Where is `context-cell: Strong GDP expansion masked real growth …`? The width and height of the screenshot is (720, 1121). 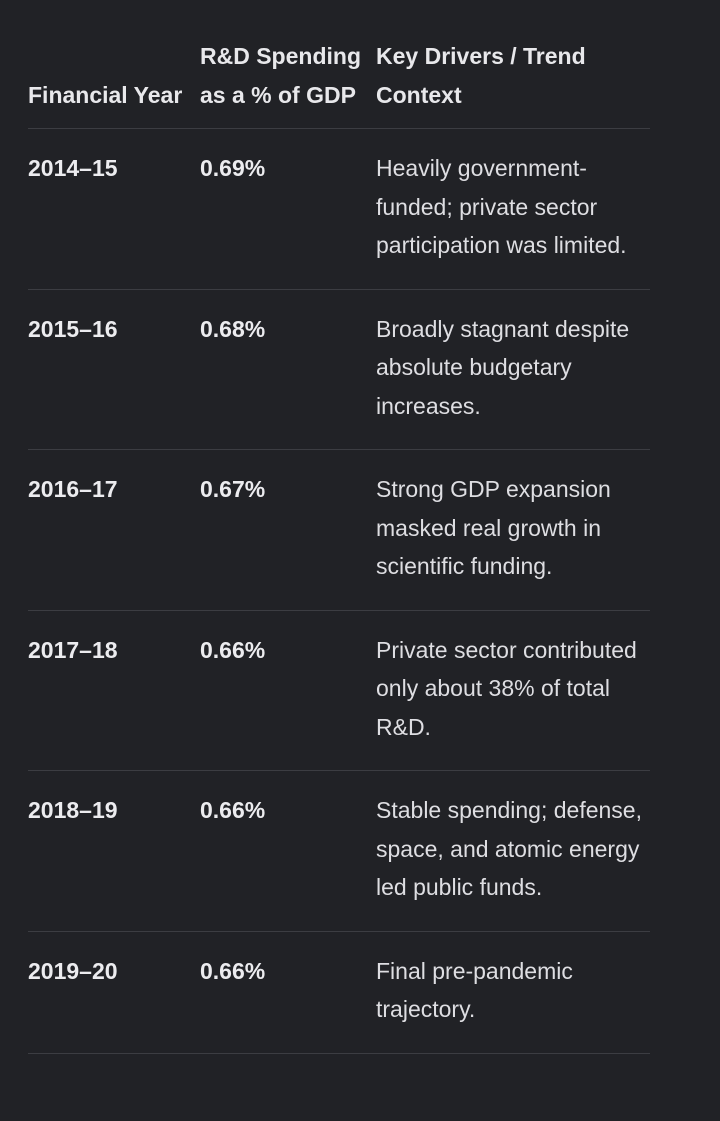 context-cell: Strong GDP expansion masked real growth … is located at coordinates (493, 527).